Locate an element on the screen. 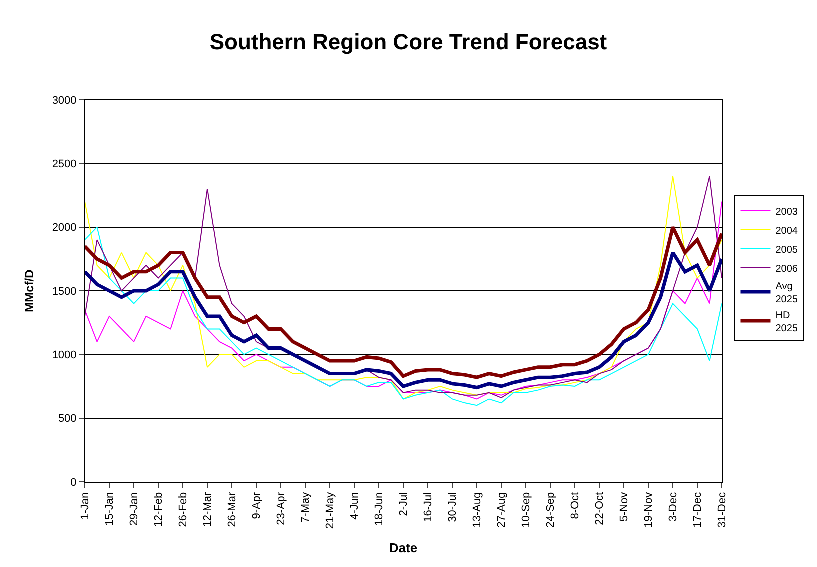 The height and width of the screenshot is (567, 817). x-tick-label: 5-Nov is located at coordinates (624, 507).